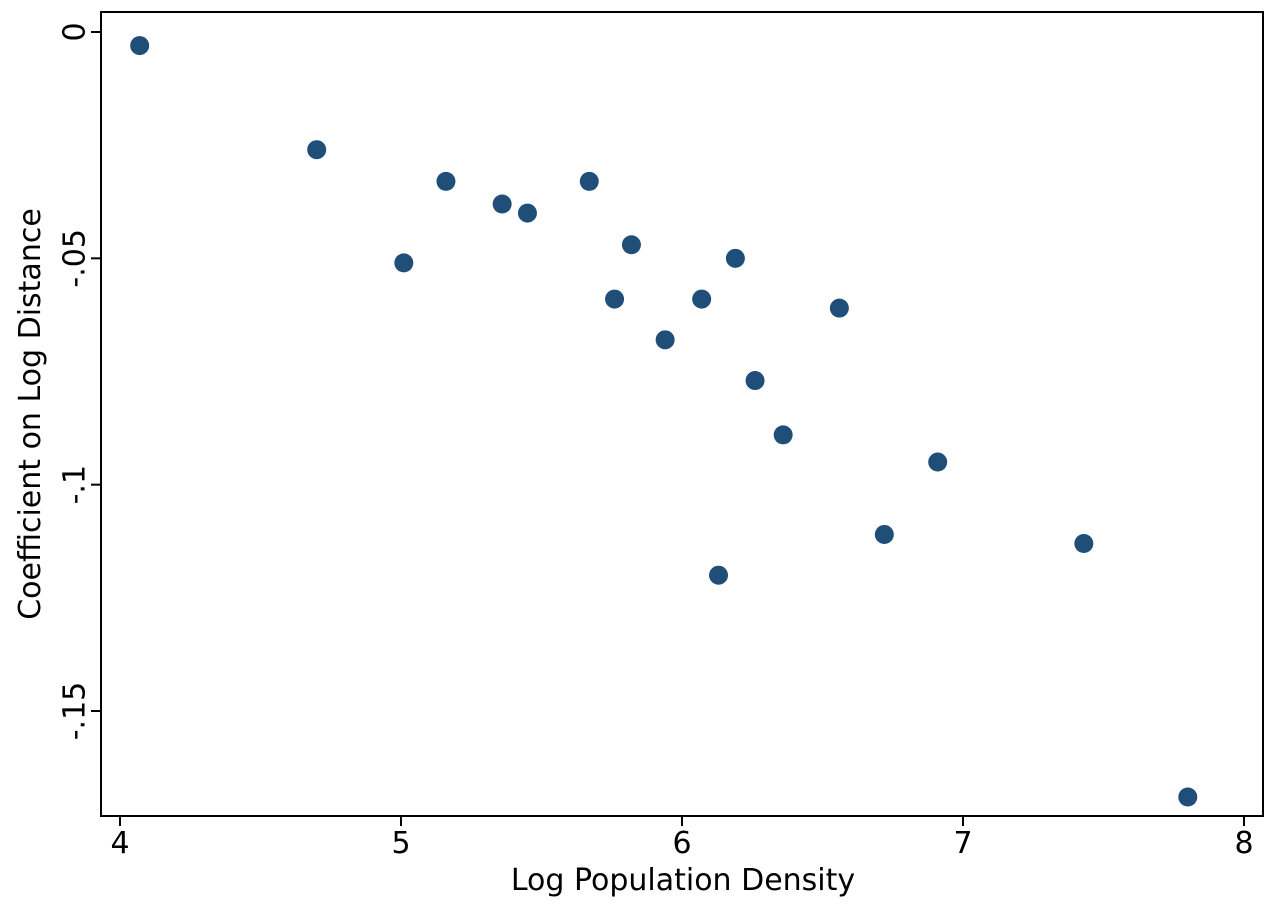 Image resolution: width=1265 pixels, height=904 pixels. What do you see at coordinates (75, 484) in the screenshot?
I see `y-tick-label: -.1` at bounding box center [75, 484].